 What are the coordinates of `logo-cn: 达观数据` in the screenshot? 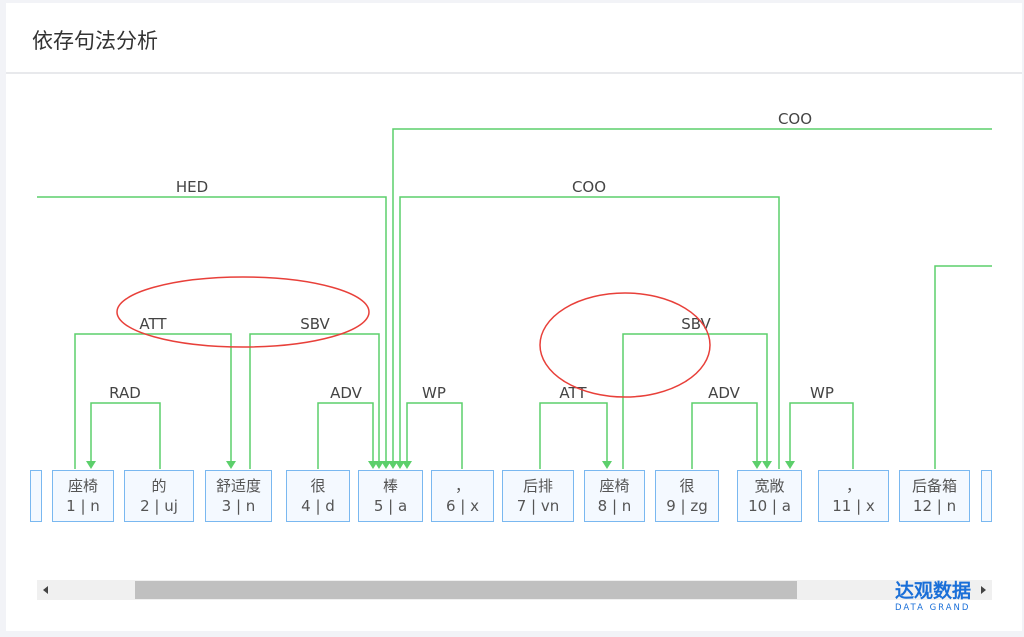 It's located at (933, 591).